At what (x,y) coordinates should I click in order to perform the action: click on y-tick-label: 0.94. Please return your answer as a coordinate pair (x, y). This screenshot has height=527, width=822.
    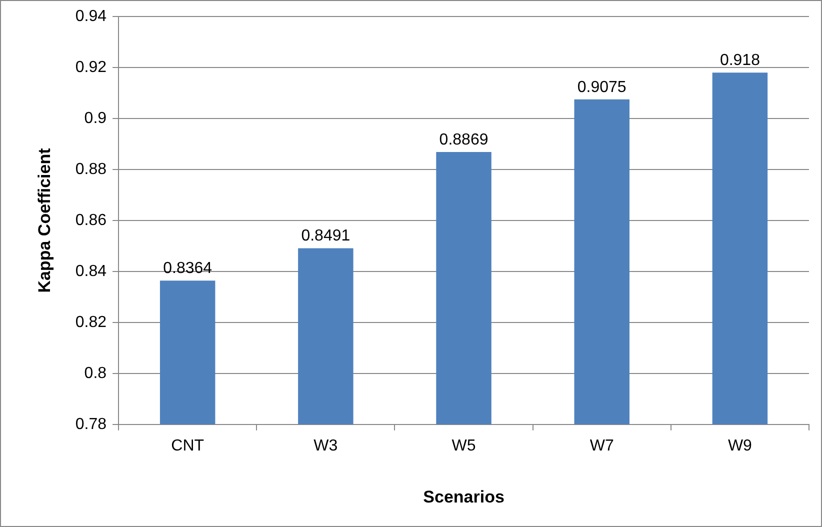
    Looking at the image, I should click on (91, 17).